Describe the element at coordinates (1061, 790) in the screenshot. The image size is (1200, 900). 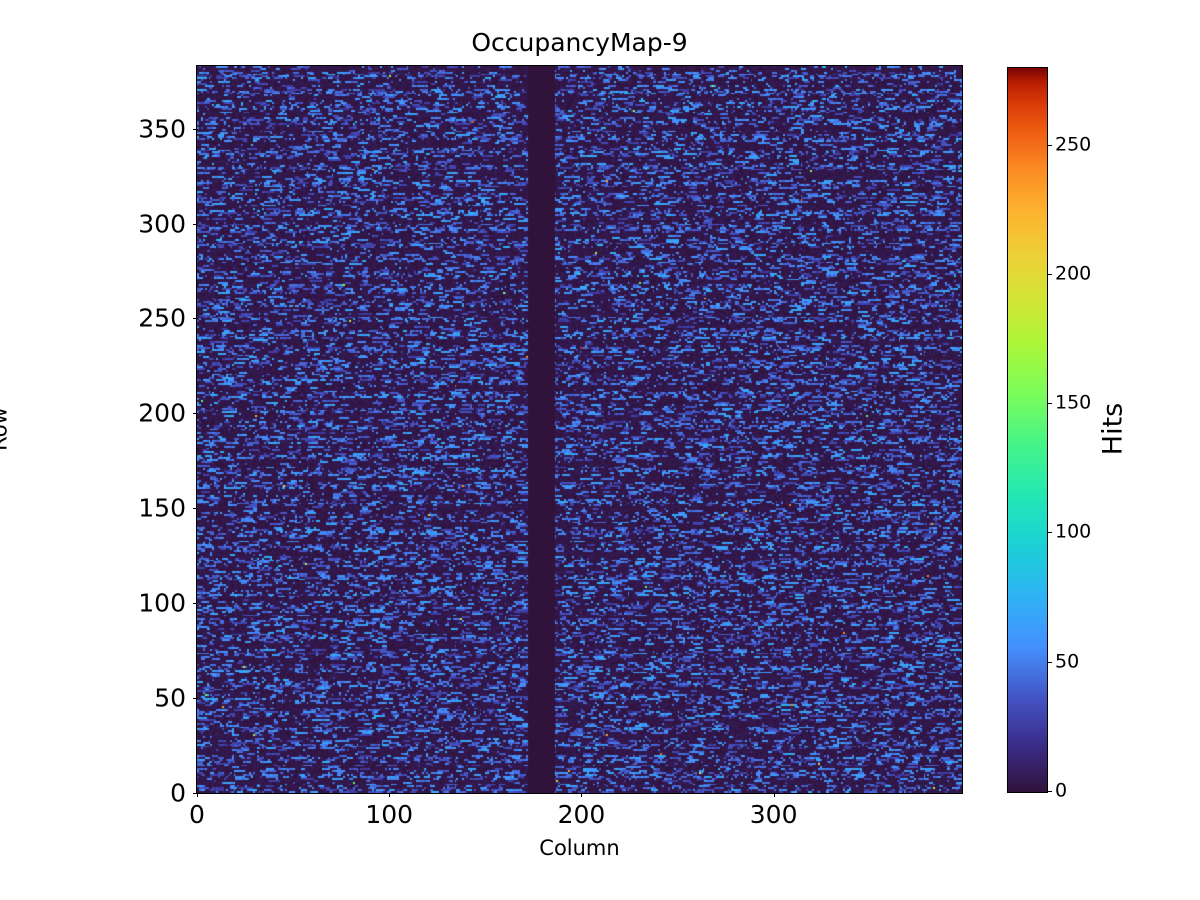
I see `colorbar-tick-label: 0` at that location.